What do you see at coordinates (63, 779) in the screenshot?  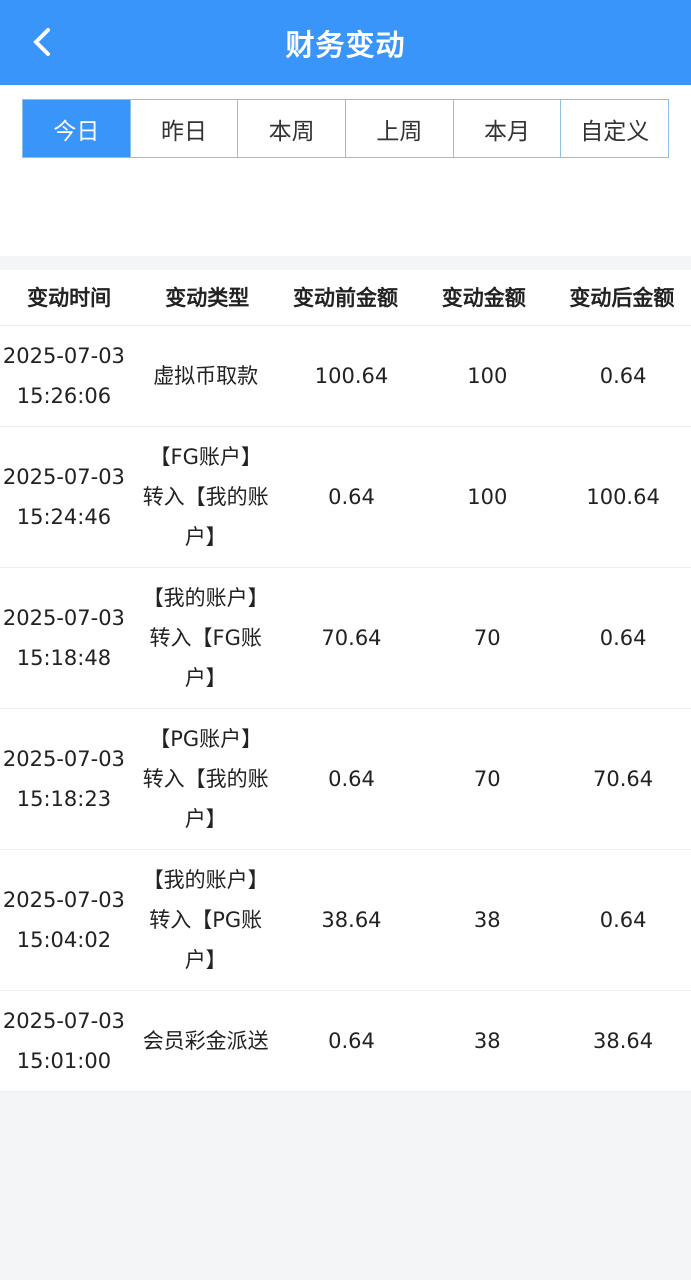 I see `table-cell: 2025-07-03 15:18:23` at bounding box center [63, 779].